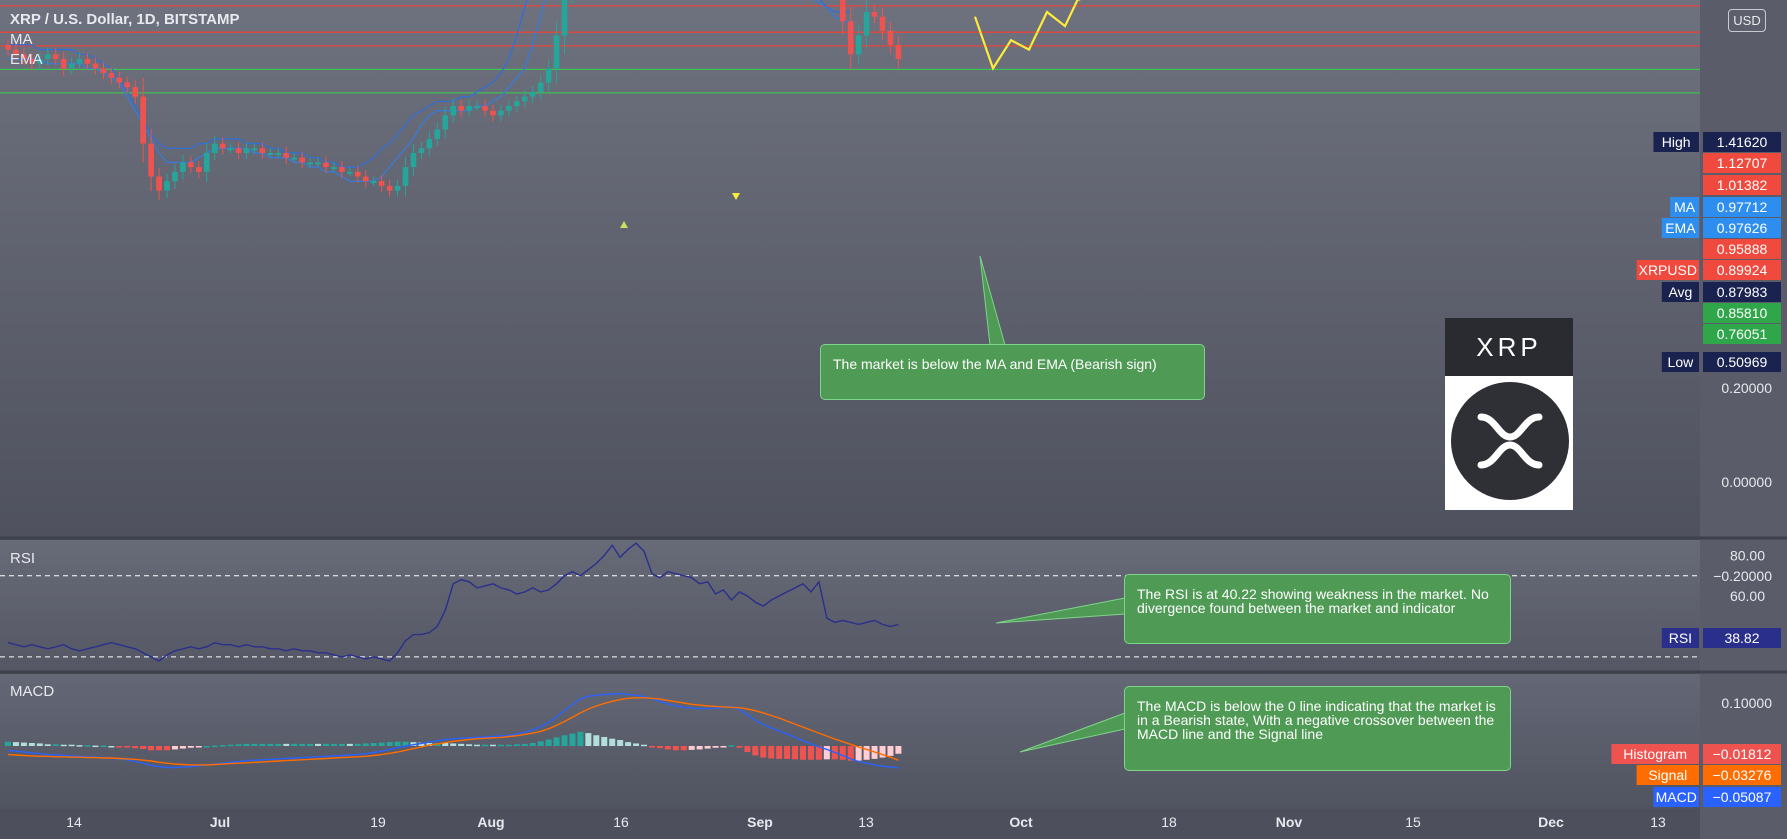 The height and width of the screenshot is (839, 1787). I want to click on signal-line, so click(453, 731).